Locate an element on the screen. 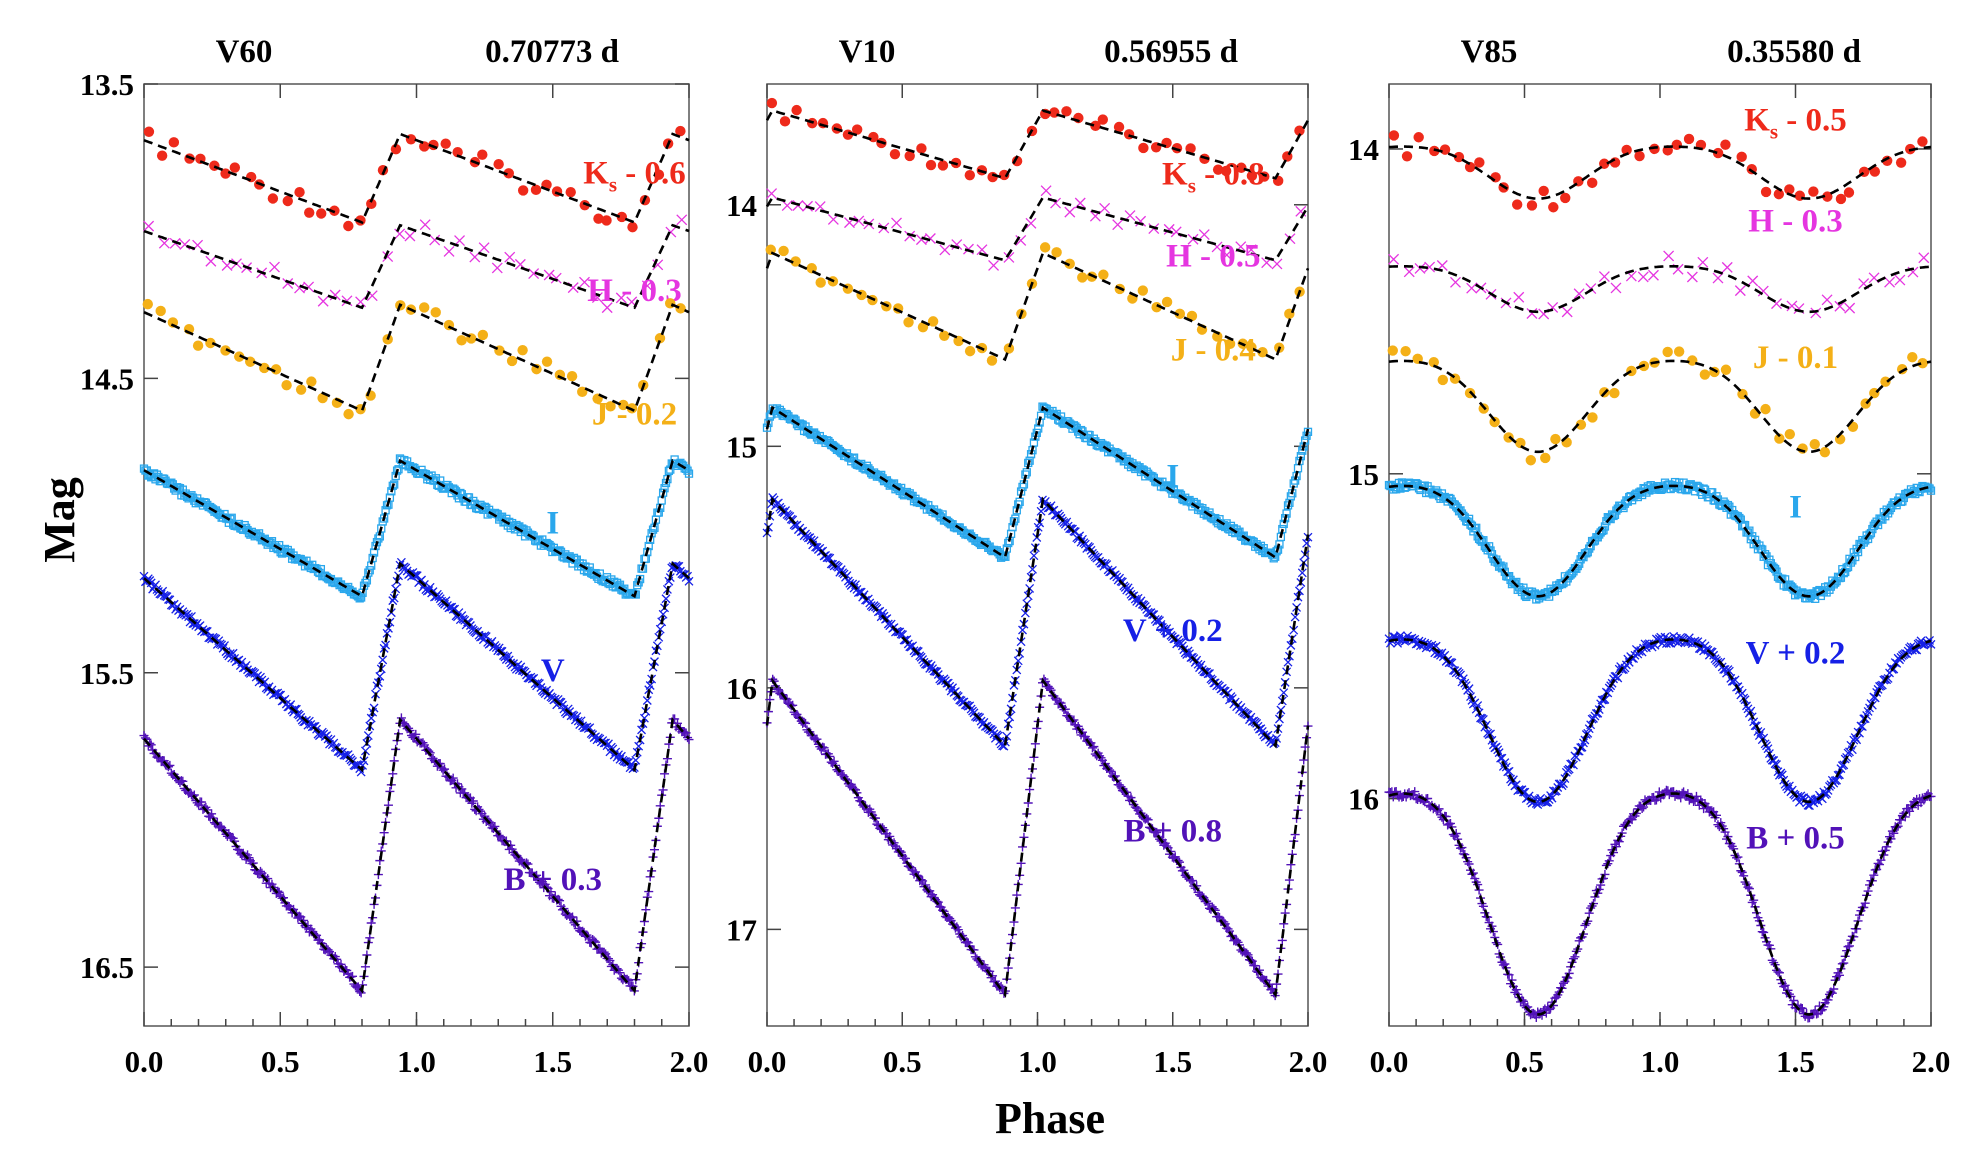 Image resolution: width=1975 pixels, height=1154 pixels. x-tick-label: 1.5 is located at coordinates (552, 1061).